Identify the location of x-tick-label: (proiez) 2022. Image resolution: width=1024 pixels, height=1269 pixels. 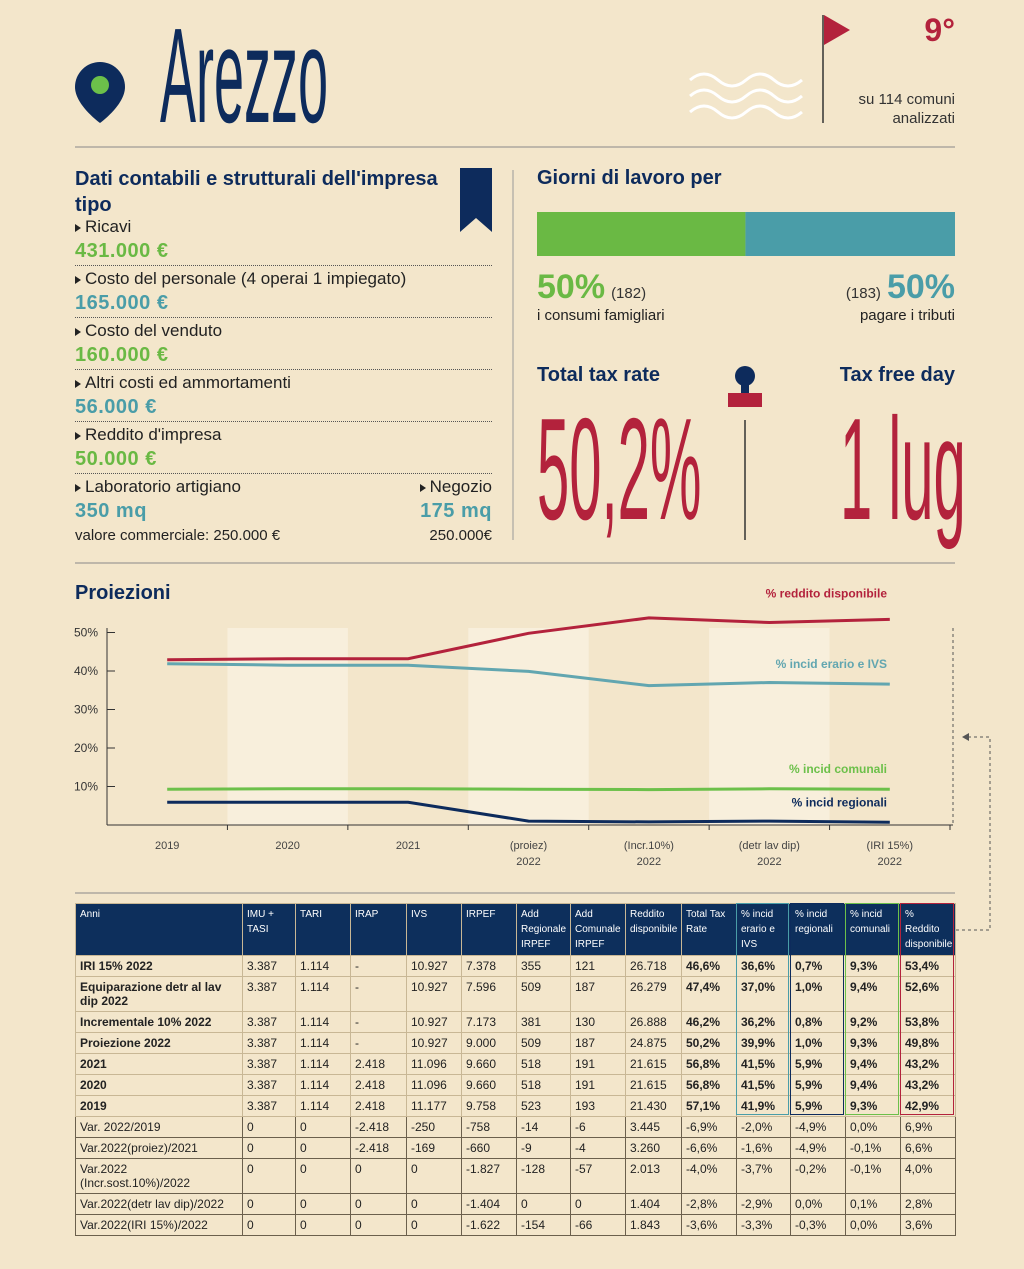
(528, 854).